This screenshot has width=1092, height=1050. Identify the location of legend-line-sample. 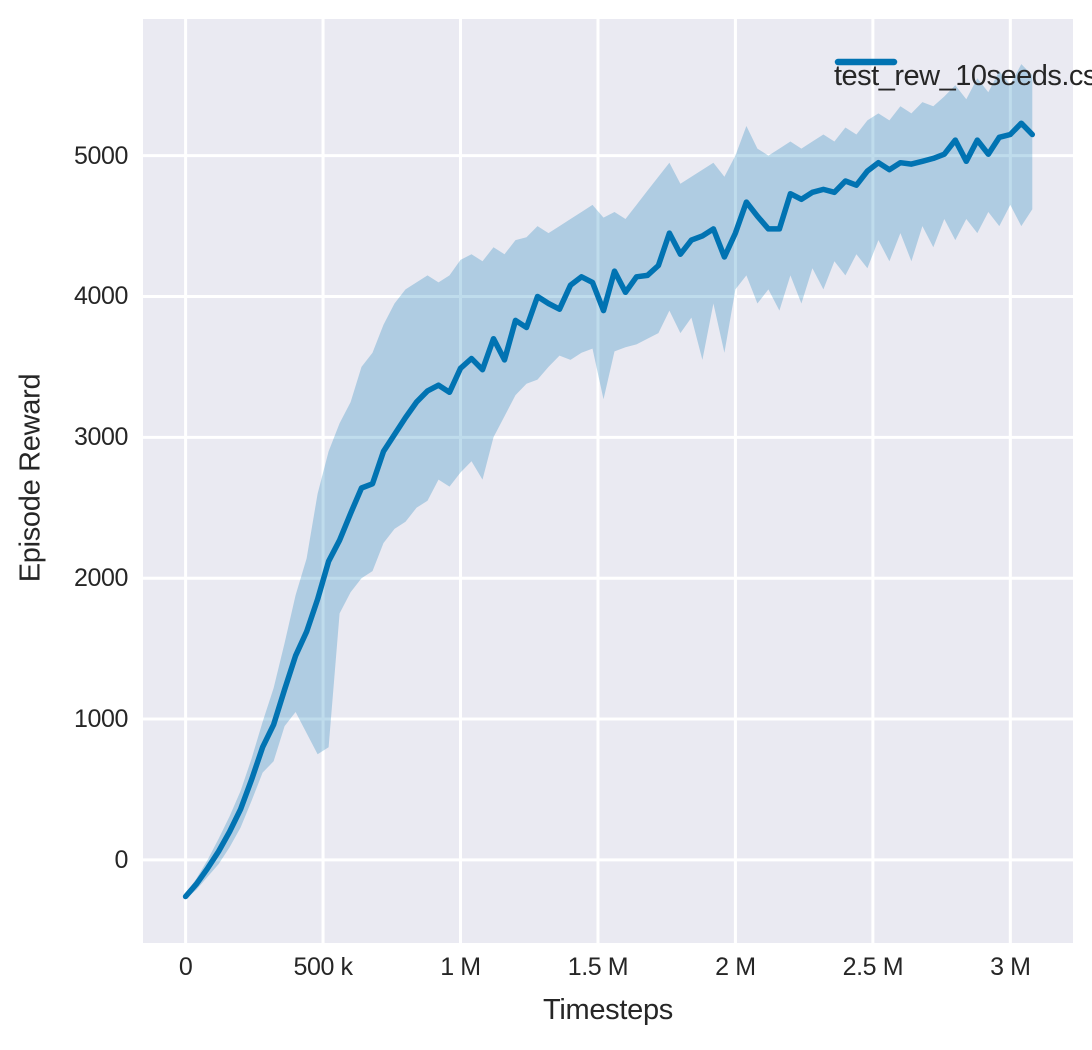
(866, 62).